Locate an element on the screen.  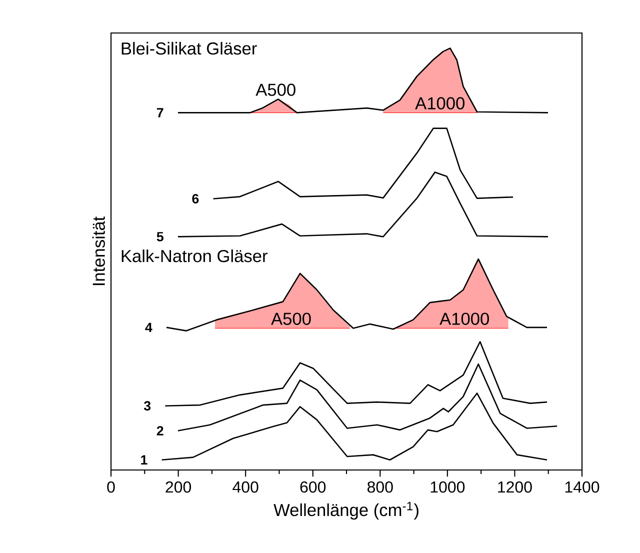
series-label: 2 is located at coordinates (160, 431).